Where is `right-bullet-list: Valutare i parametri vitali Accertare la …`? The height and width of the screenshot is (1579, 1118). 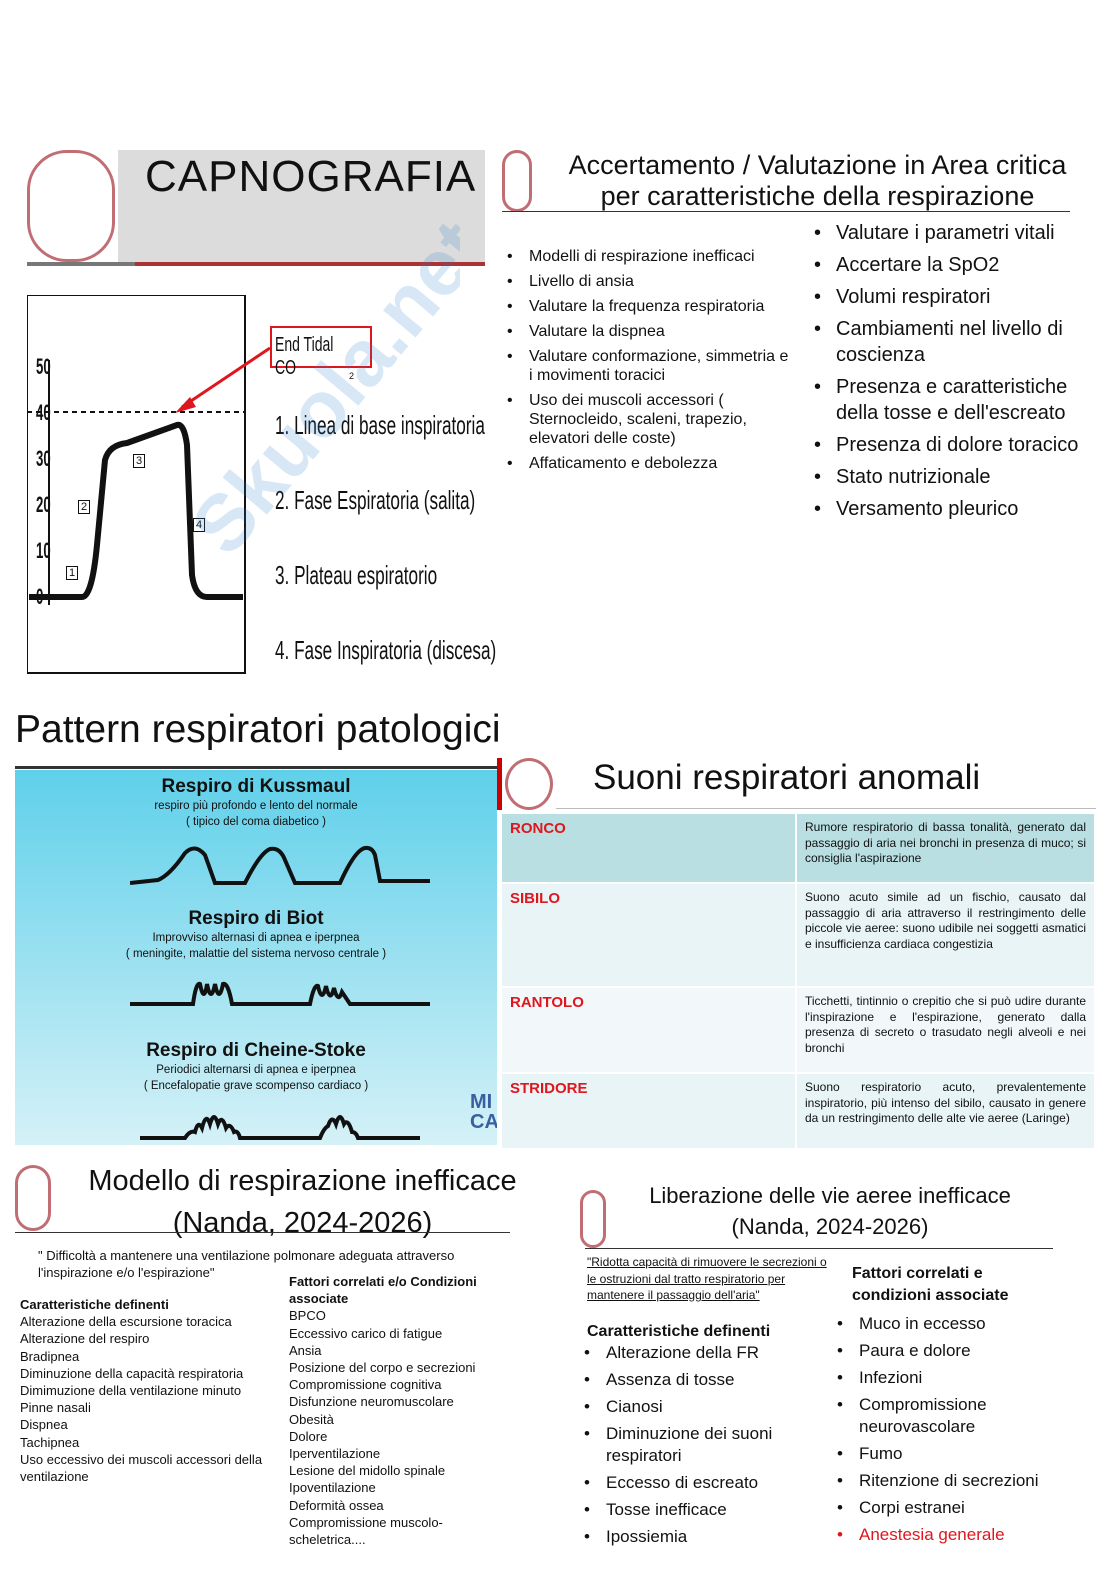 right-bullet-list: Valutare i parametri vitali Accertare la … is located at coordinates (955, 374).